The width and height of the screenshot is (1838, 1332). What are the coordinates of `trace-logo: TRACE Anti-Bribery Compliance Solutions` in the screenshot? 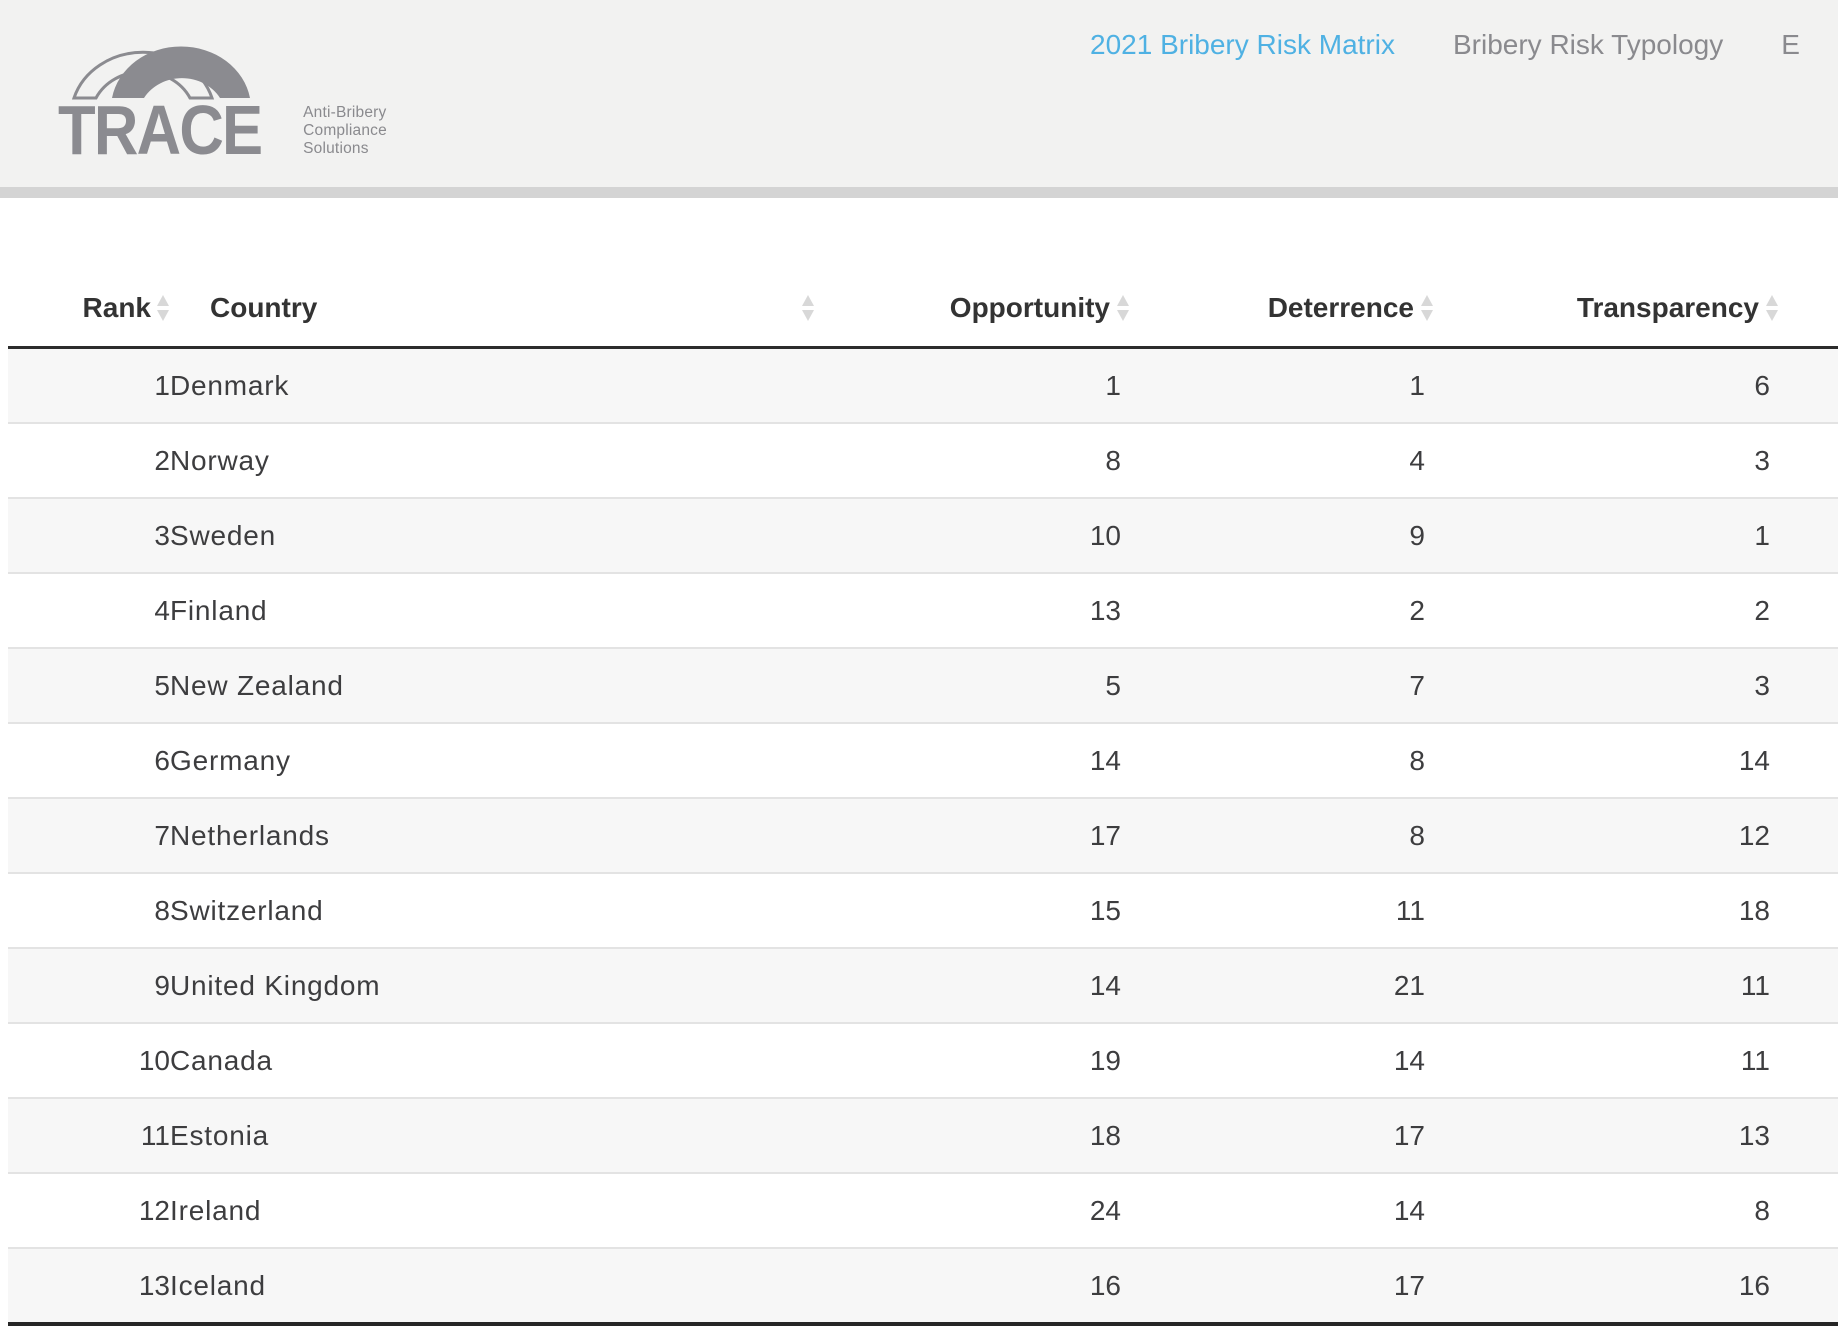 It's located at (222, 97).